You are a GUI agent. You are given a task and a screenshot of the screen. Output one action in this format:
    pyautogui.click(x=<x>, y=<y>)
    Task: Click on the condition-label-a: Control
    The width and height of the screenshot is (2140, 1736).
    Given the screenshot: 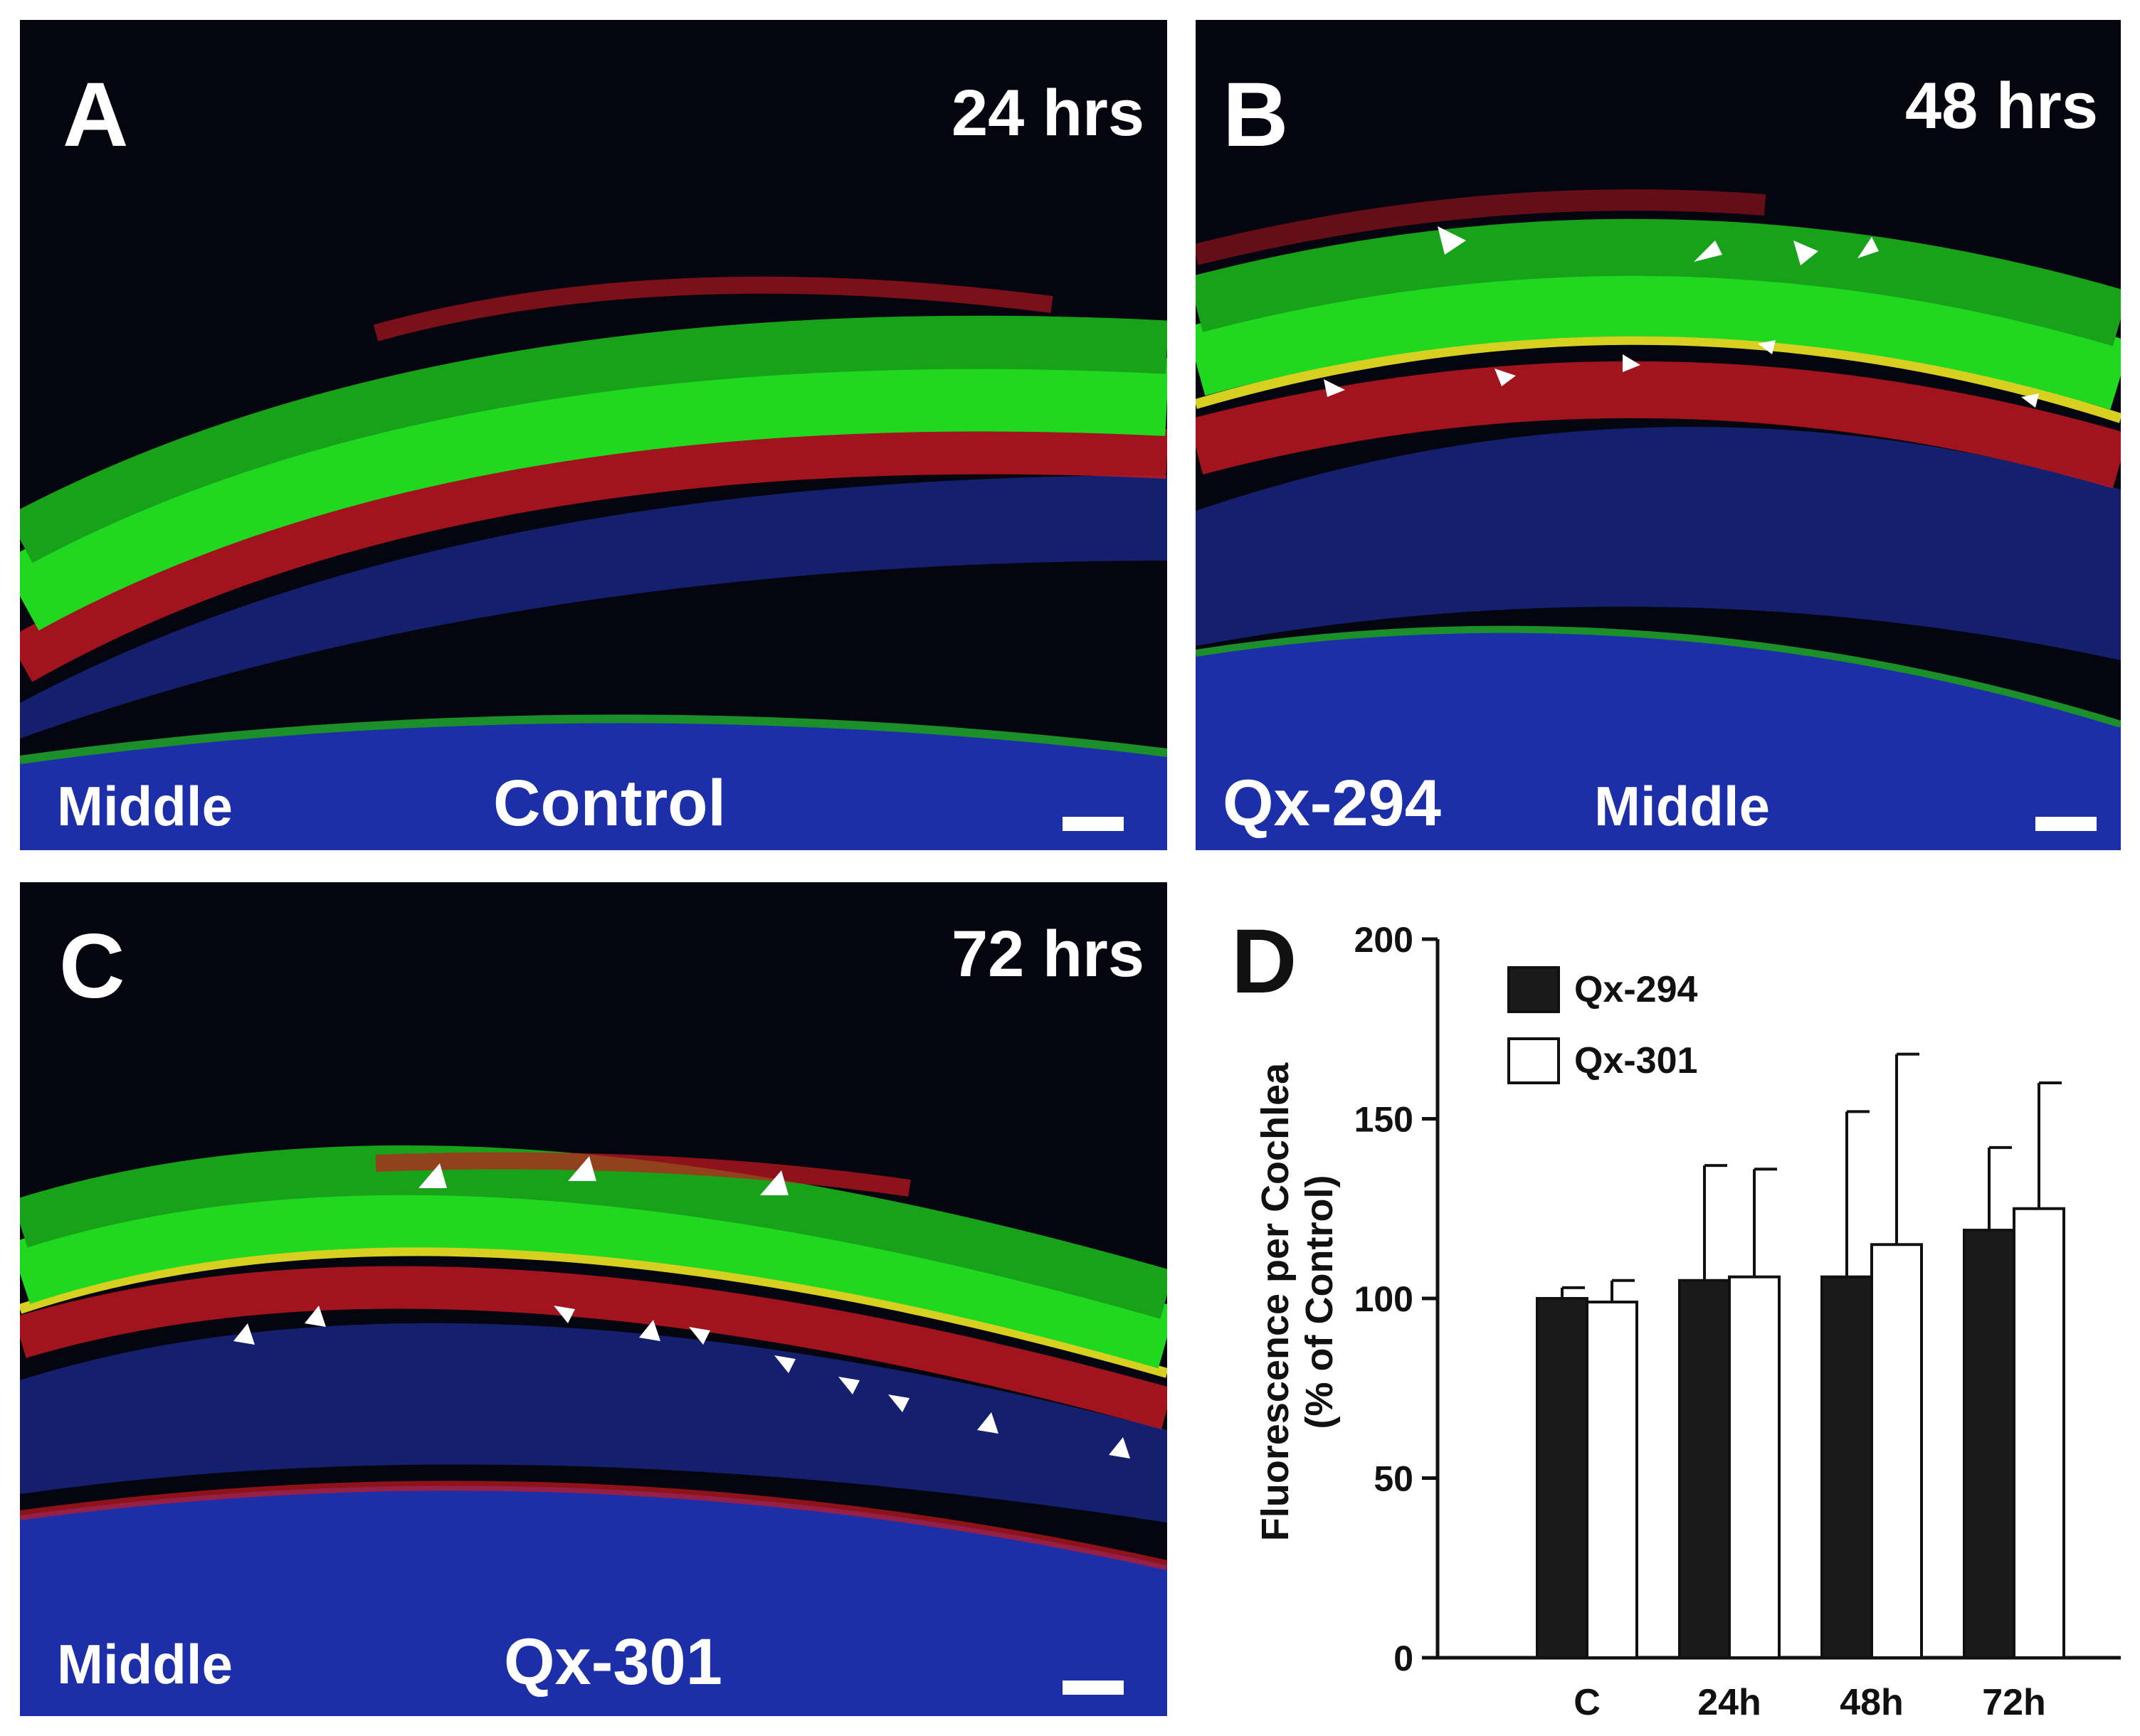 What is the action you would take?
    pyautogui.click(x=610, y=803)
    